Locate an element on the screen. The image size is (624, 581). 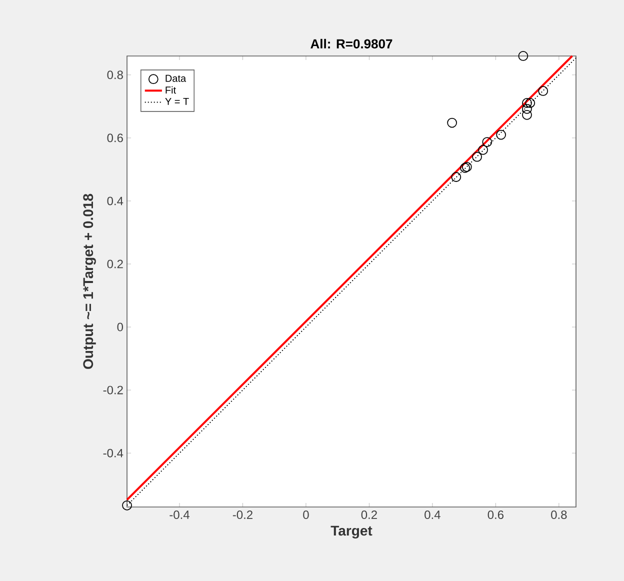
legend-label: Data is located at coordinates (176, 78).